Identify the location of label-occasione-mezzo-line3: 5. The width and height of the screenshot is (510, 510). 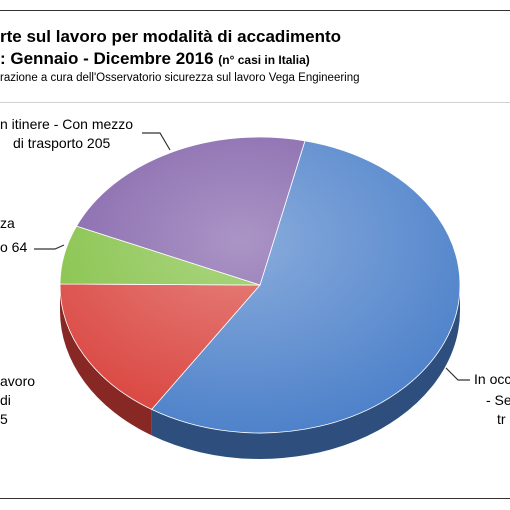
(4, 419).